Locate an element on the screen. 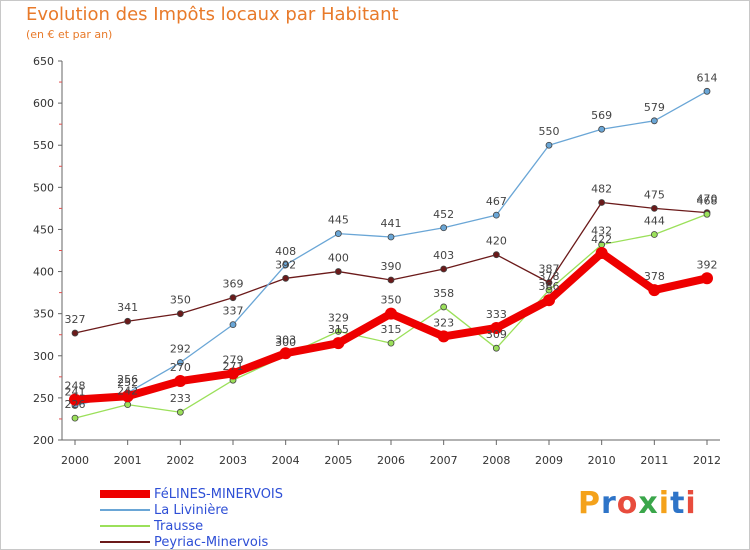  y-tick-label: 300 is located at coordinates (43, 356).